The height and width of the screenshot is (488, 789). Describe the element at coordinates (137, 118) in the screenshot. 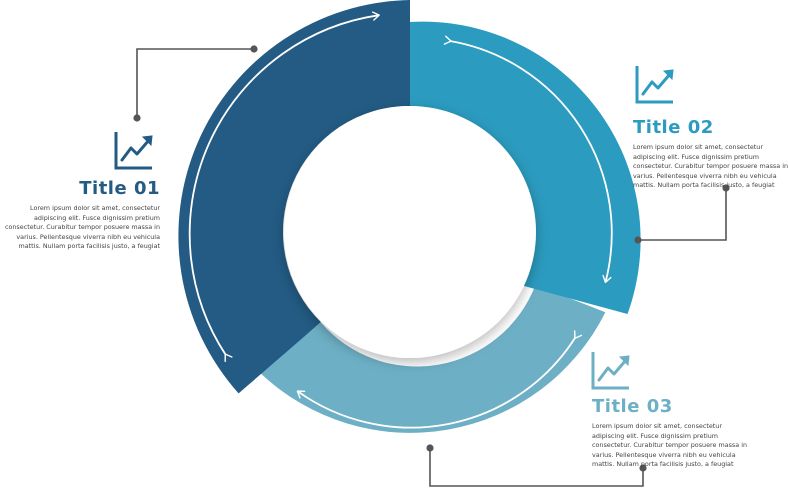

I see `connector-1-dot-b` at that location.